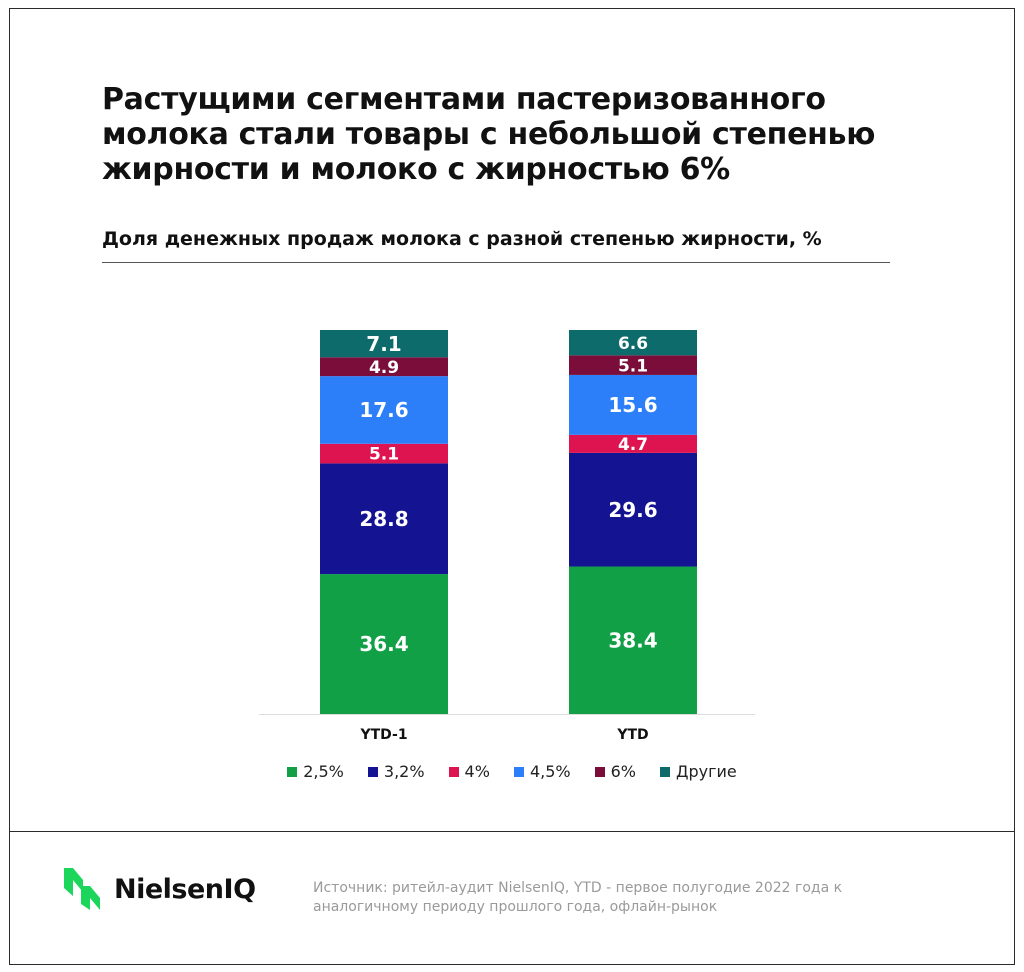 This screenshot has width=1024, height=972. What do you see at coordinates (383, 735) in the screenshot?
I see `x-tick-label: YTD-1` at bounding box center [383, 735].